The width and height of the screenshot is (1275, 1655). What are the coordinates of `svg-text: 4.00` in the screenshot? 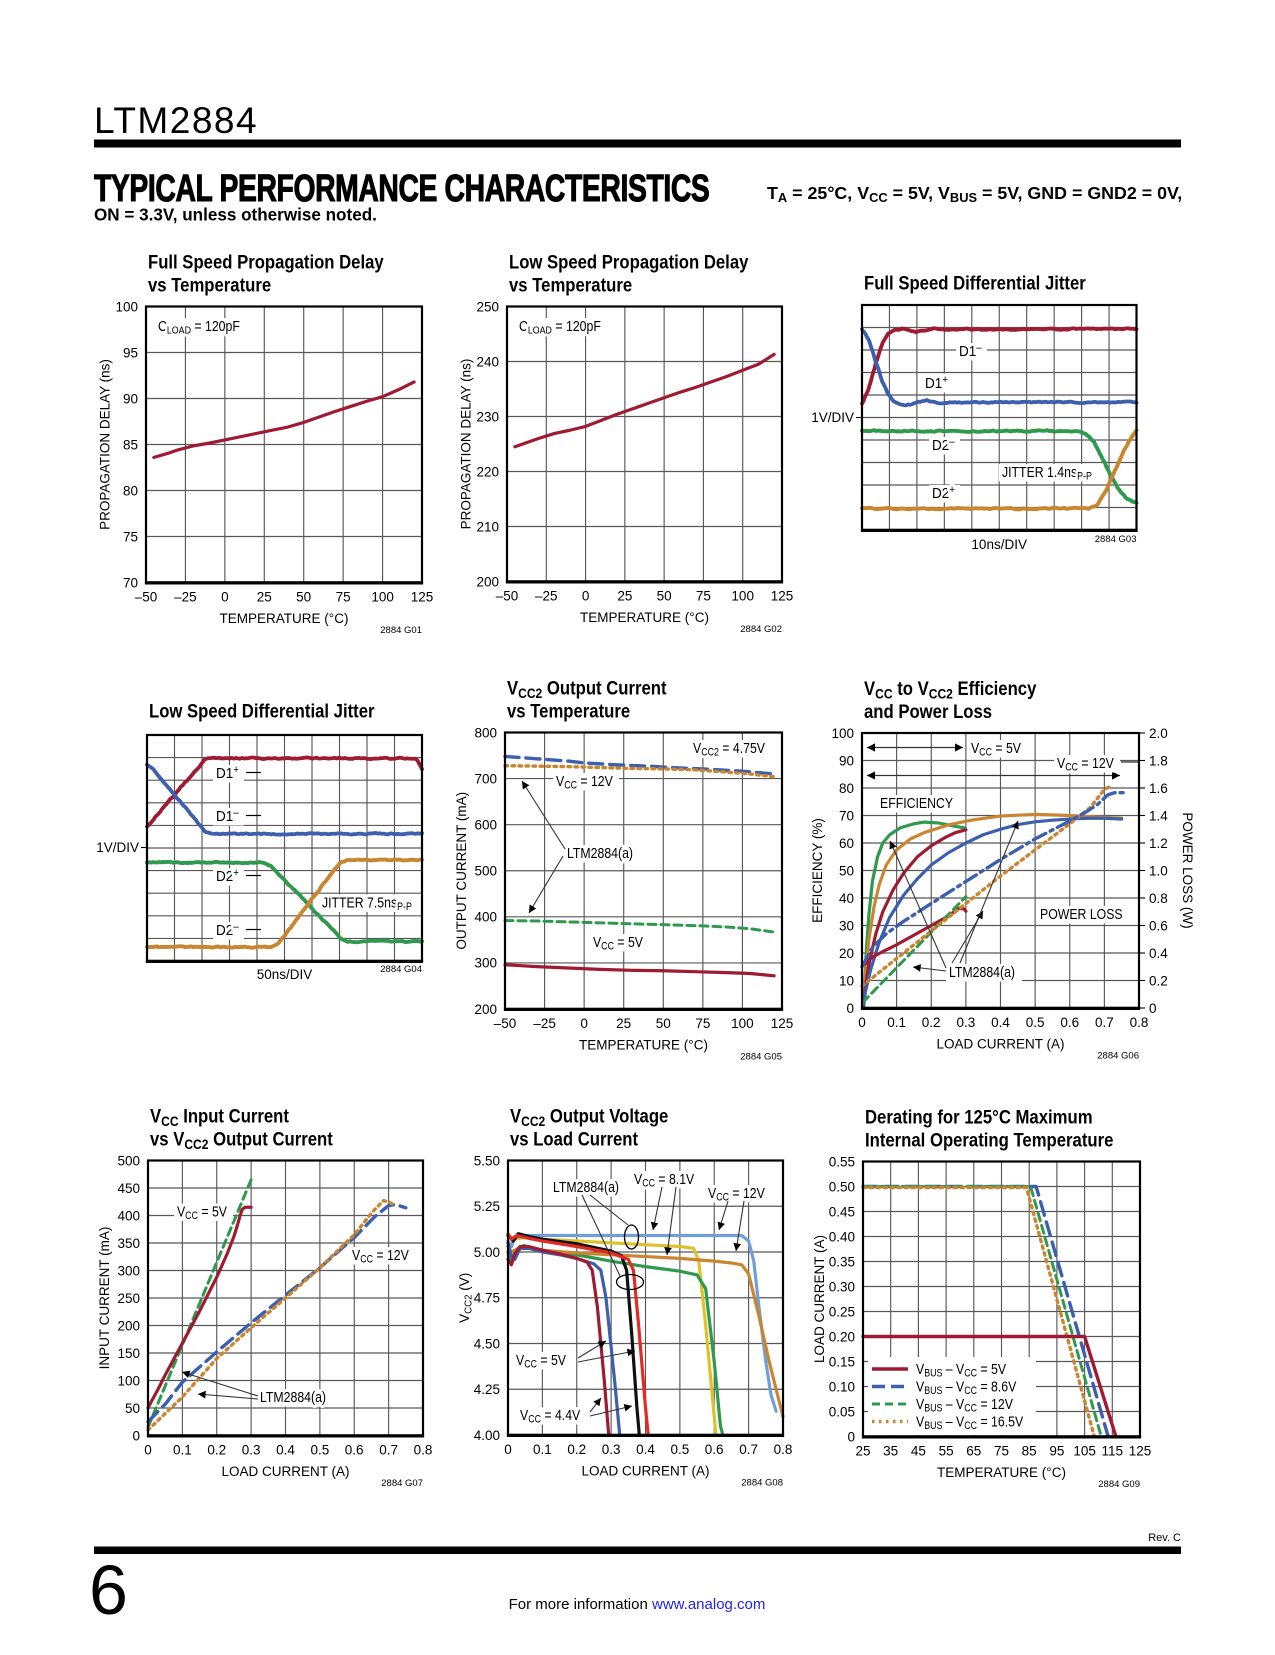 It's located at (487, 1435).